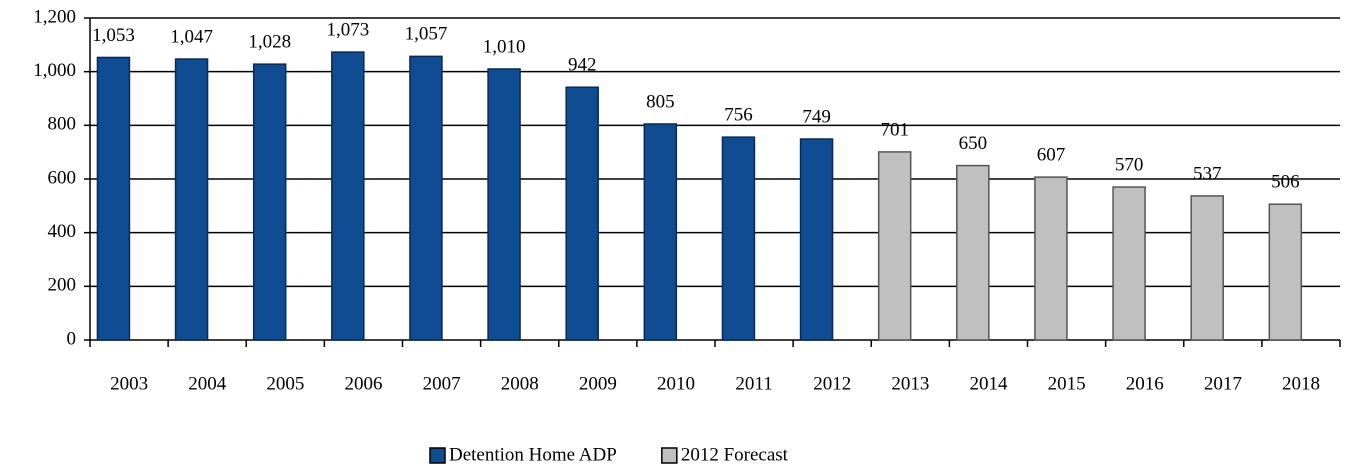 This screenshot has width=1346, height=470. Describe the element at coordinates (62, 231) in the screenshot. I see `y-tick-label: 400` at that location.